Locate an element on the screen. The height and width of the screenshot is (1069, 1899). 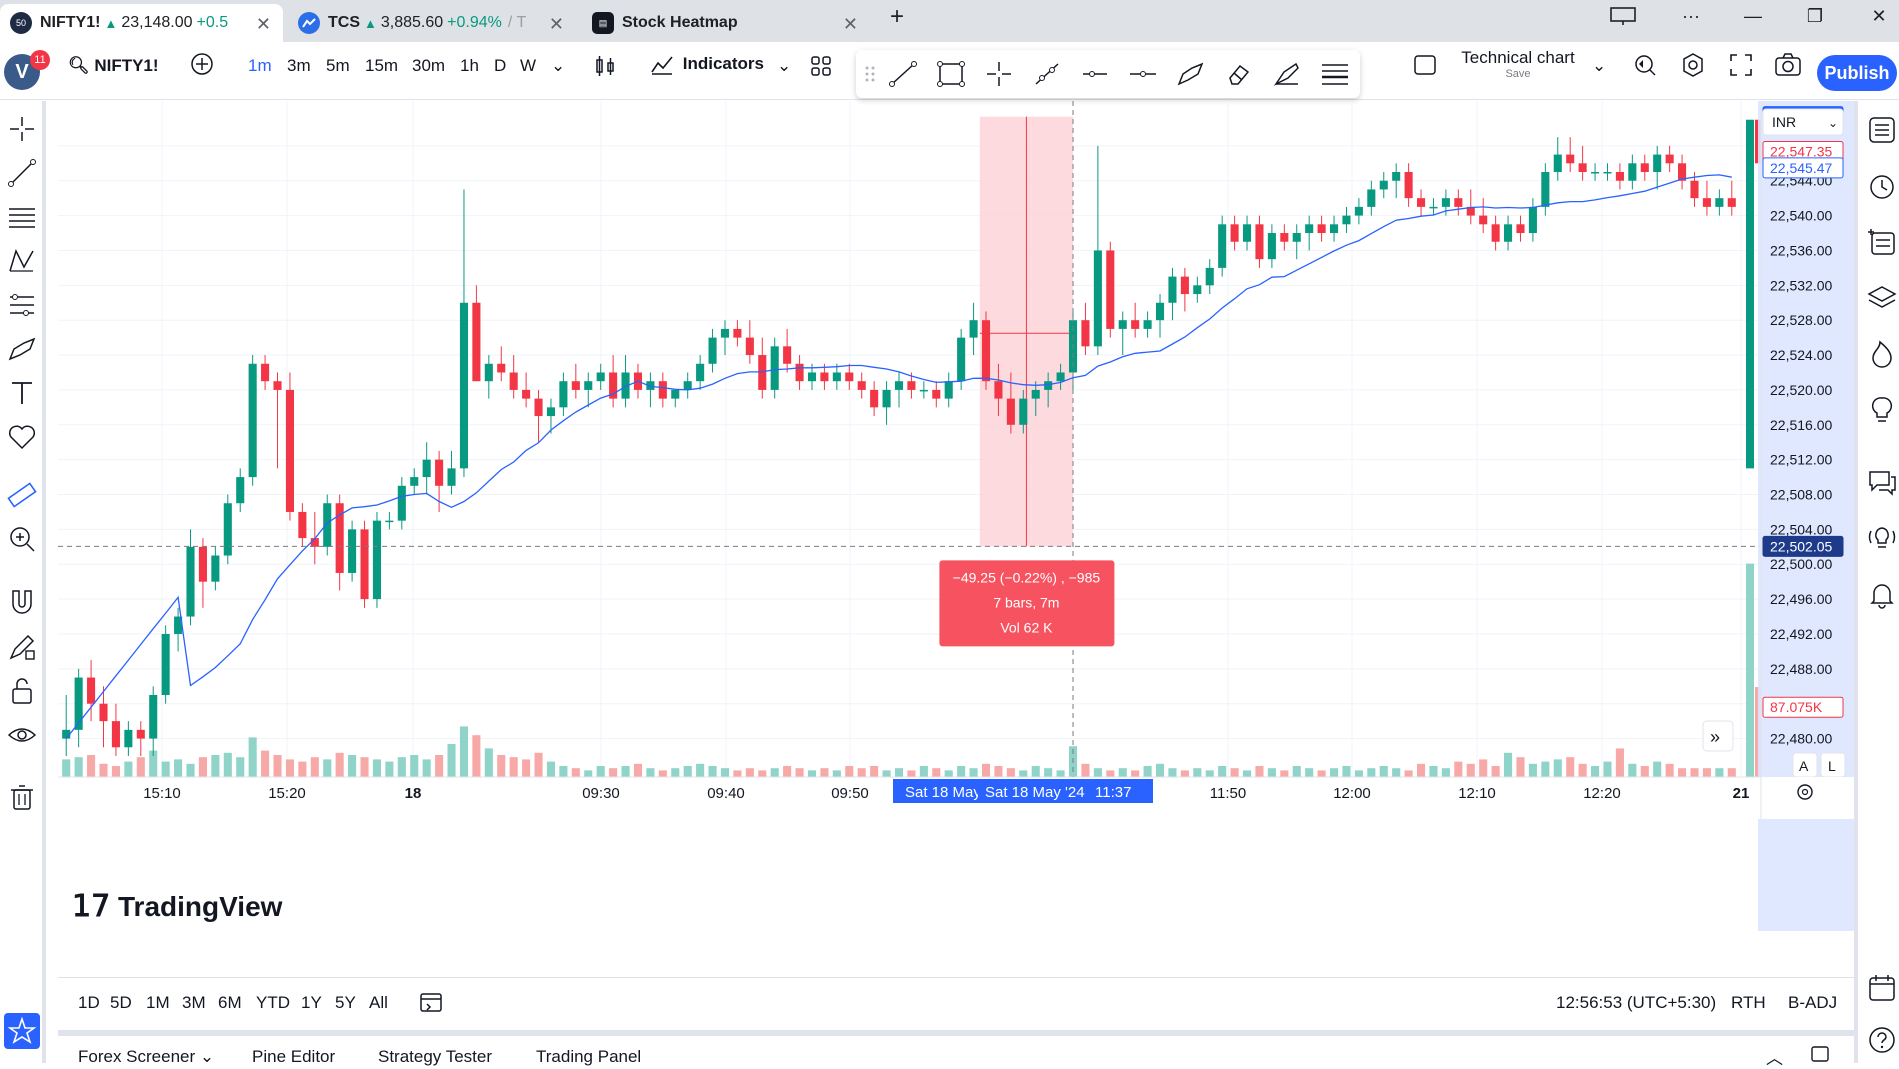
crosshair-icon is located at coordinates (999, 74).